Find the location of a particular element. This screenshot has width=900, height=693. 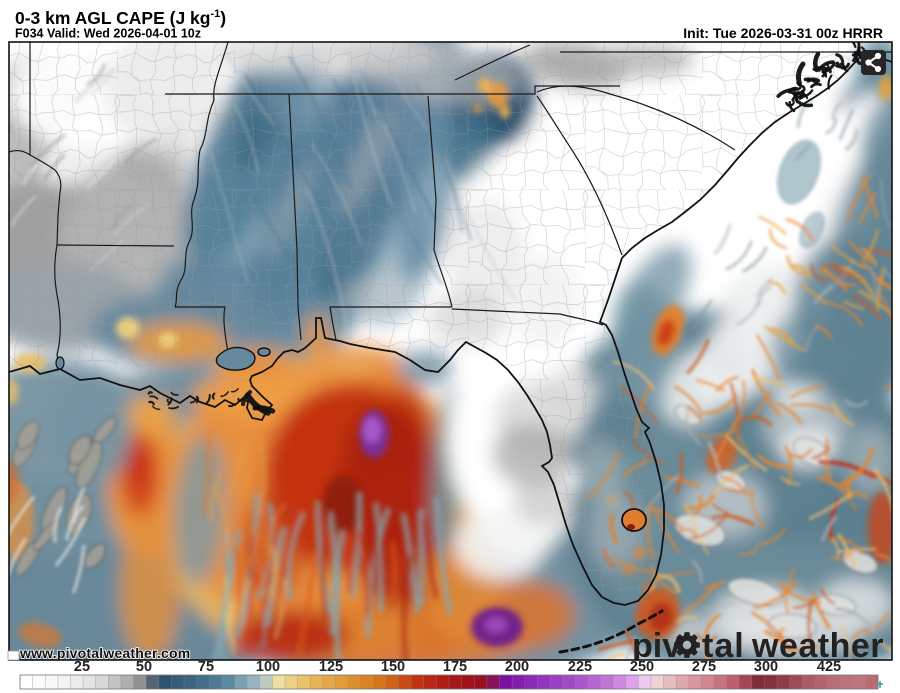

svg-text: weather is located at coordinates (817, 646).